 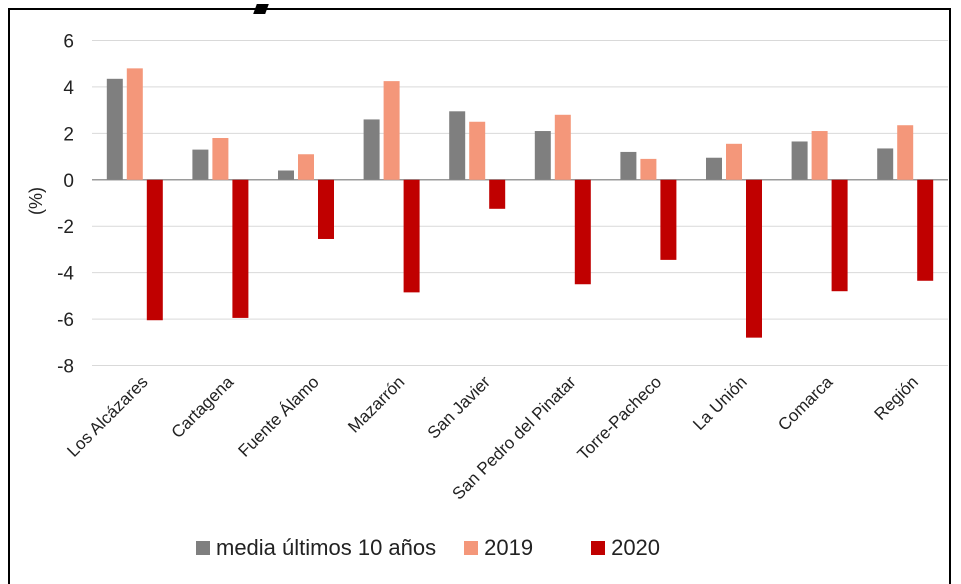 I want to click on x-tick-label: Torre-Pacheco, so click(x=620, y=418).